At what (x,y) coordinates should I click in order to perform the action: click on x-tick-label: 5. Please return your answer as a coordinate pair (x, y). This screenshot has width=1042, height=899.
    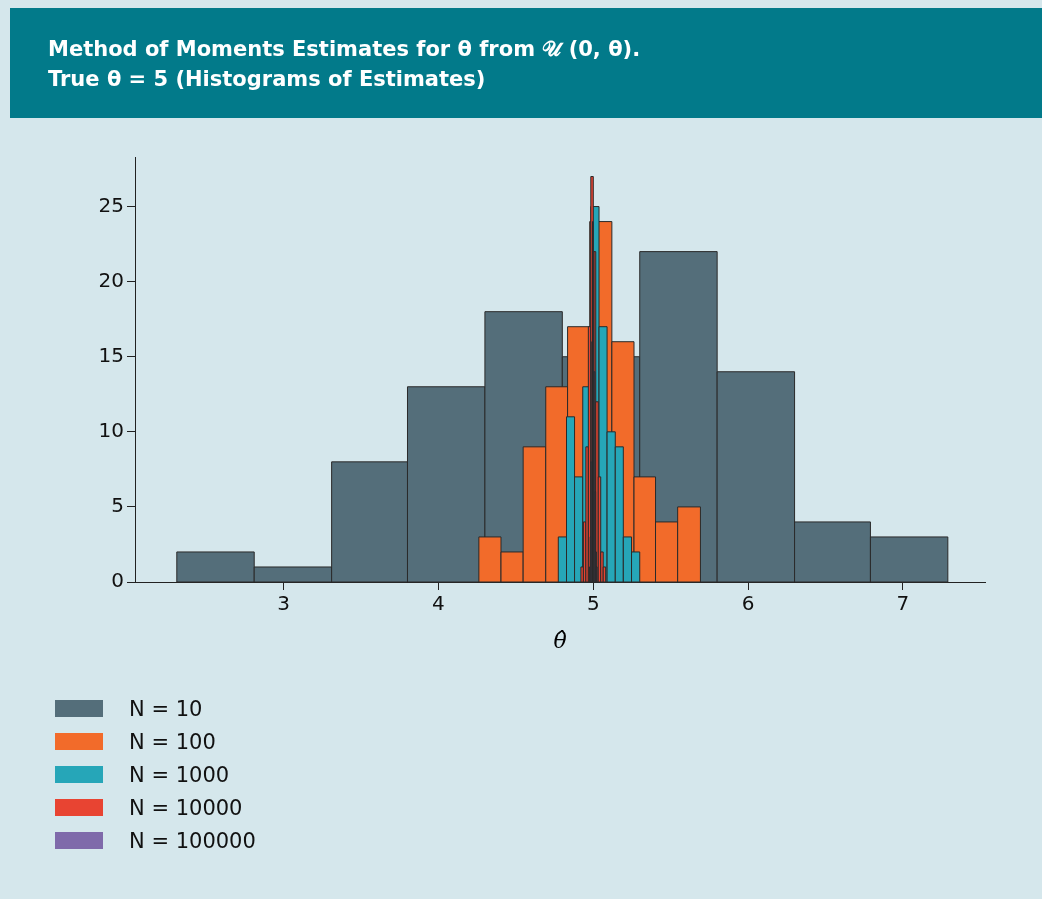
    Looking at the image, I should click on (593, 603).